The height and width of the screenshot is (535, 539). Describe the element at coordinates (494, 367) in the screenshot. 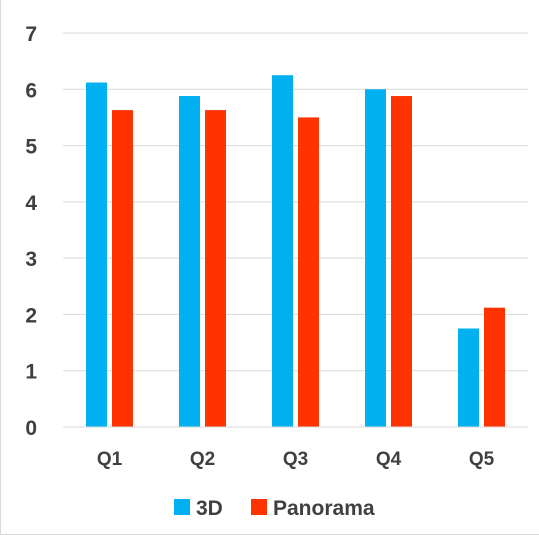

I see `bar-panorama-q5` at that location.